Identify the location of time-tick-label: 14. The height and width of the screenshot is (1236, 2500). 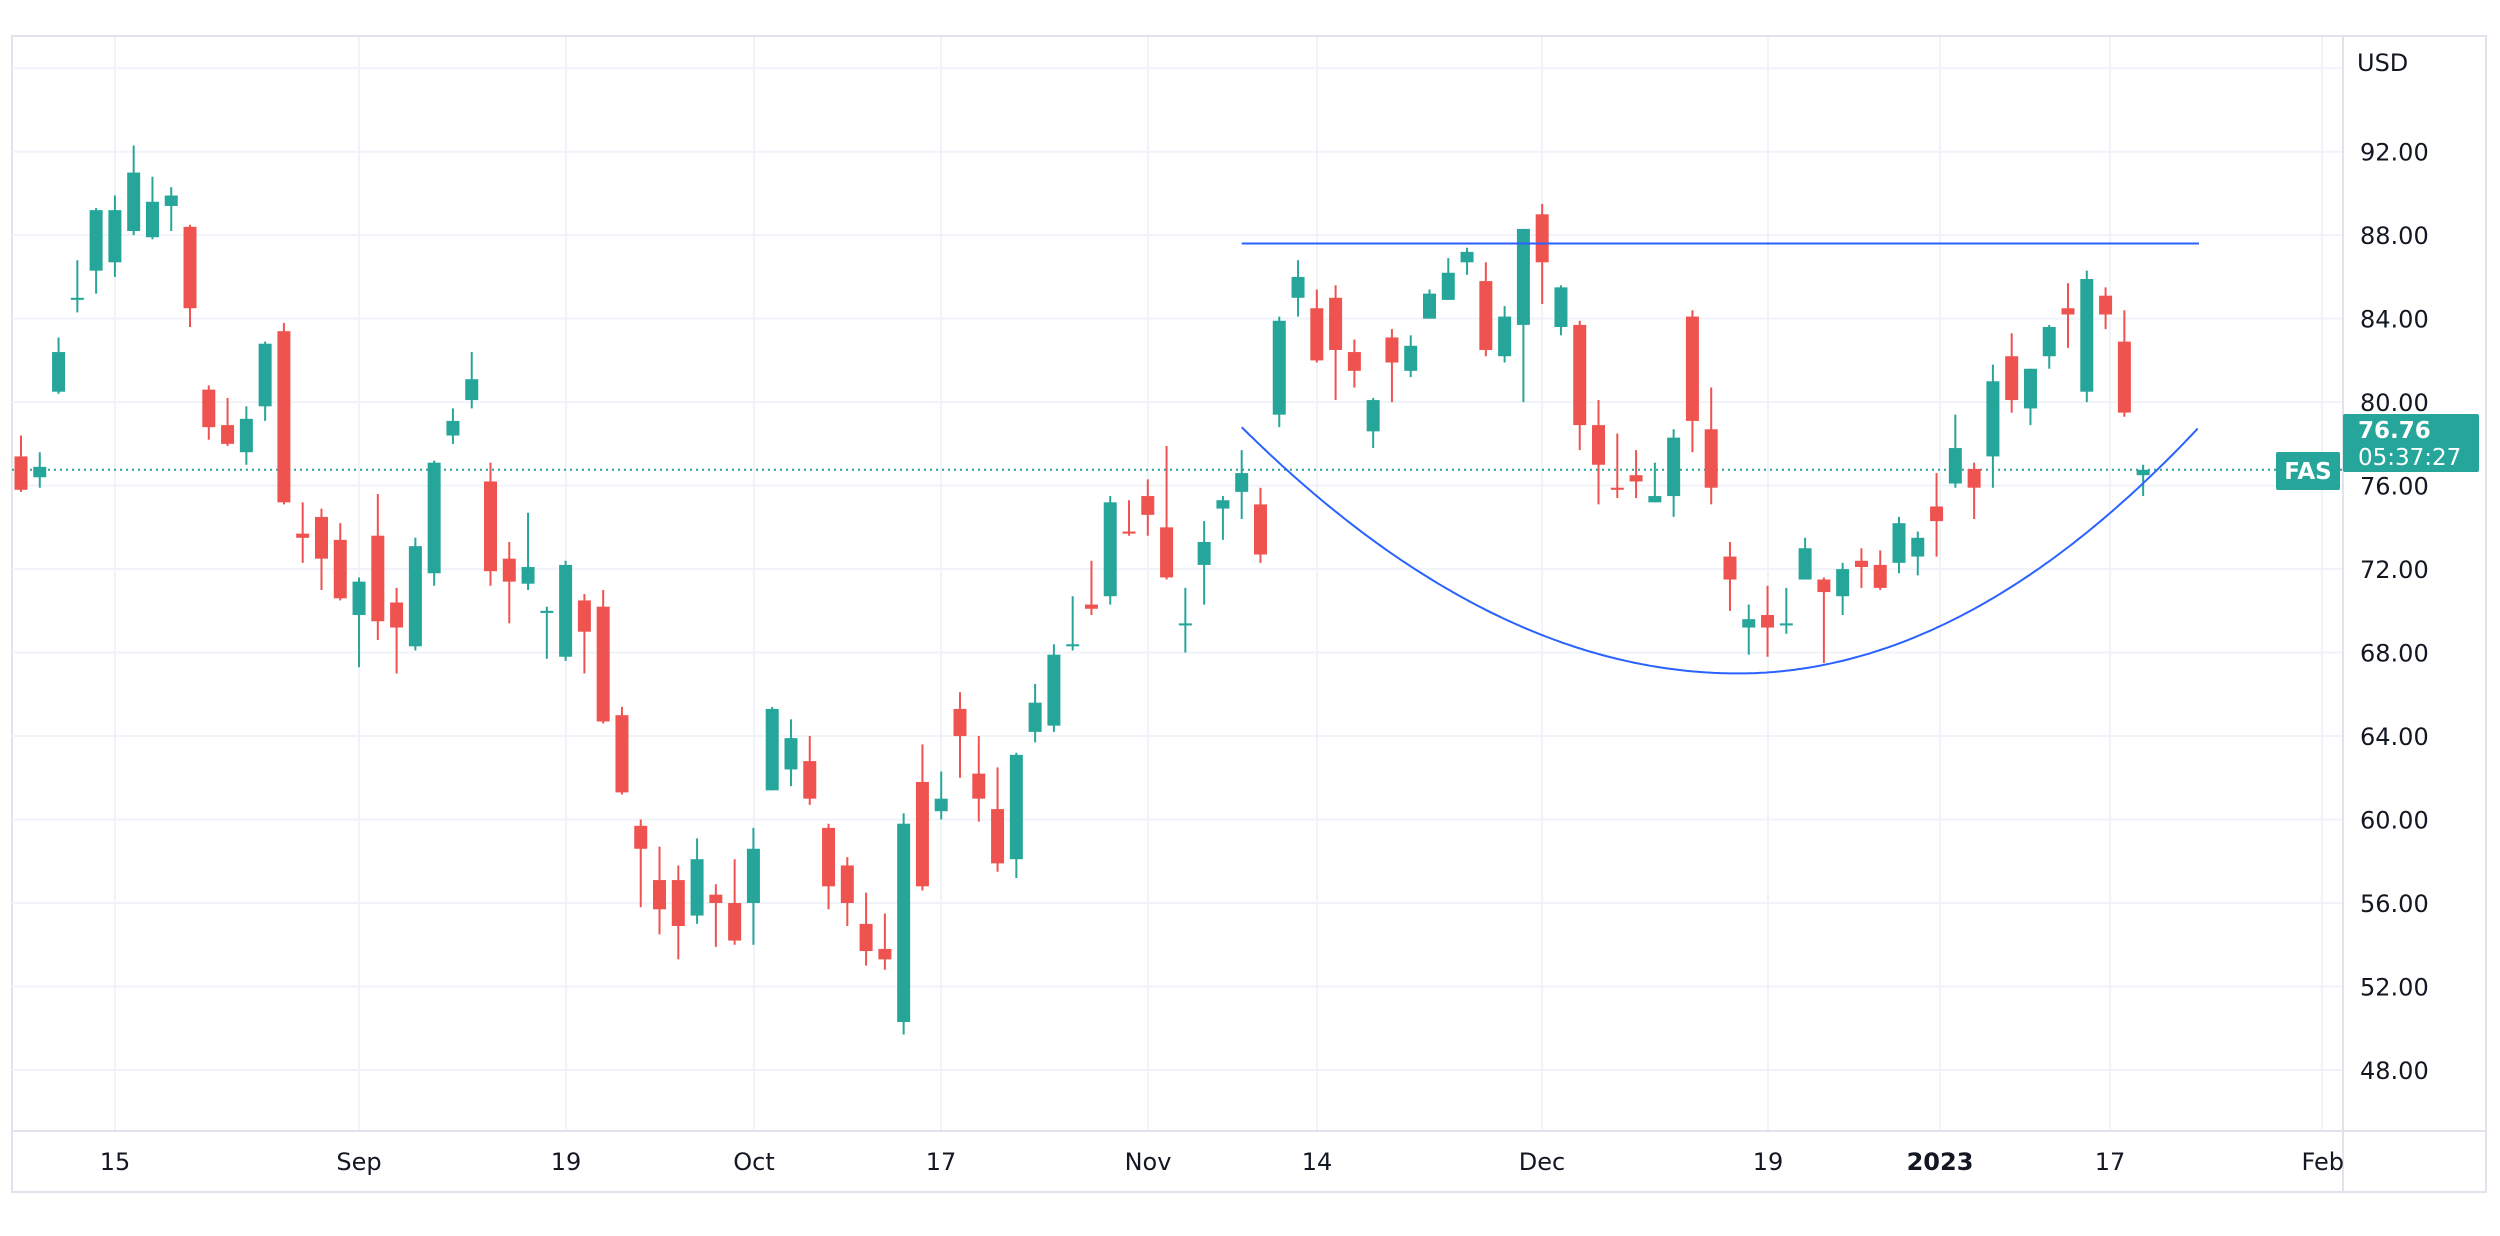
(1317, 1162).